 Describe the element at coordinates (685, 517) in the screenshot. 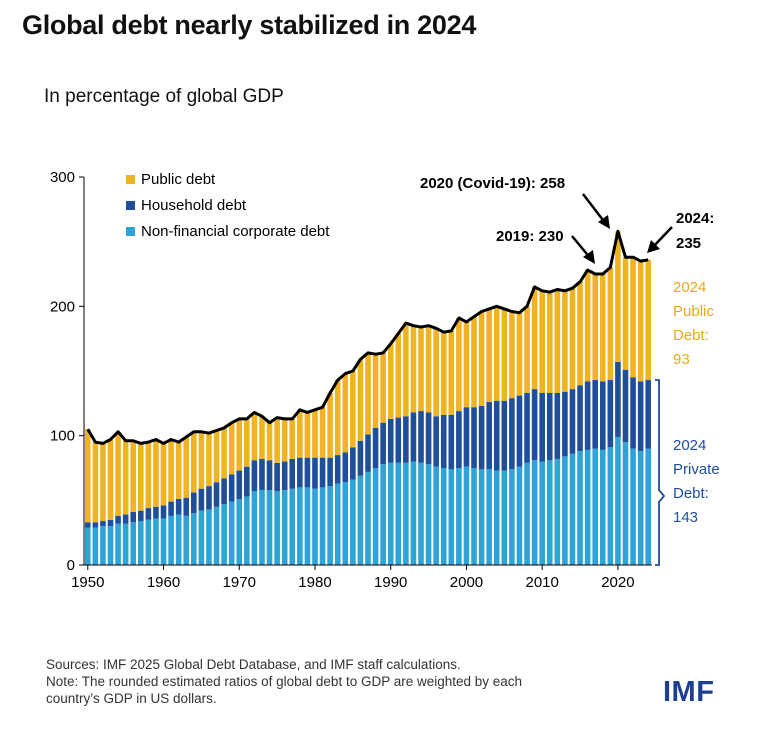

I see `private-label-value: 143` at that location.